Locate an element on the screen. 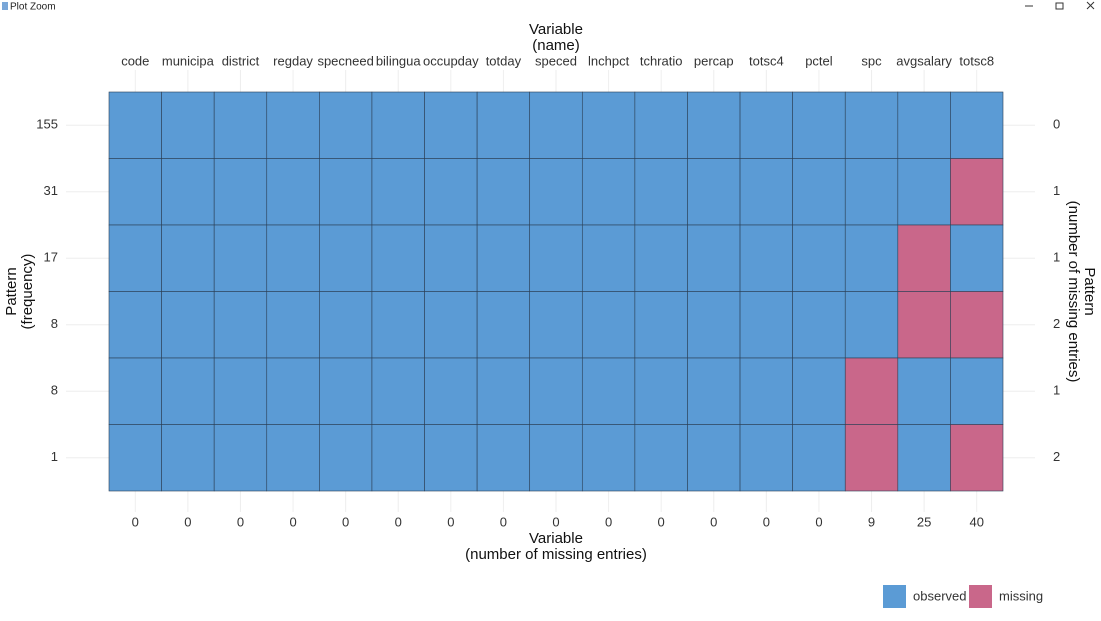 The width and height of the screenshot is (1101, 621). x-top-title: (name) is located at coordinates (556, 45).